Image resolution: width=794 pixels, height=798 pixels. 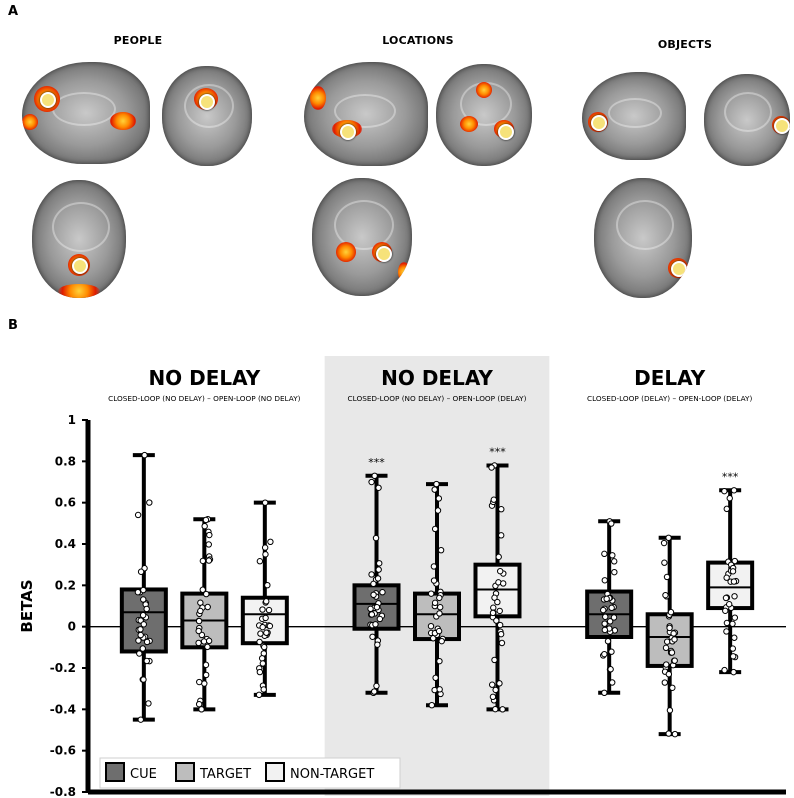 I want to click on title-people: PEOPLE, so click(x=138, y=40).